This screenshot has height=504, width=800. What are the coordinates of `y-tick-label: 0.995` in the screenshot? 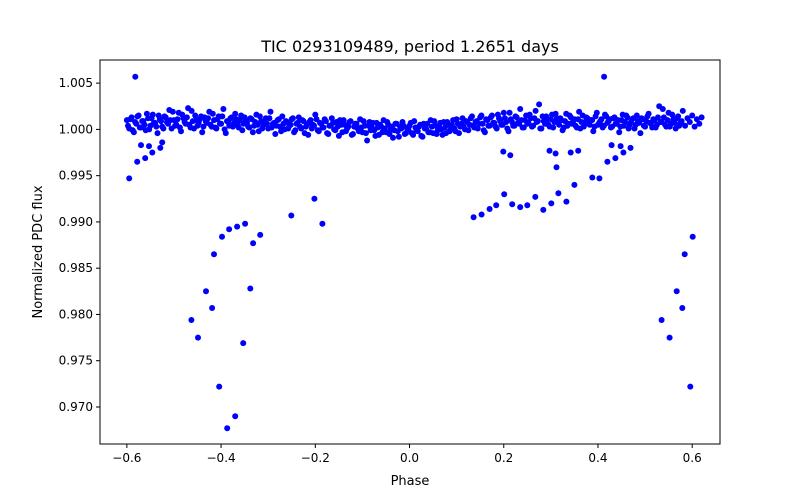 It's located at (76, 176).